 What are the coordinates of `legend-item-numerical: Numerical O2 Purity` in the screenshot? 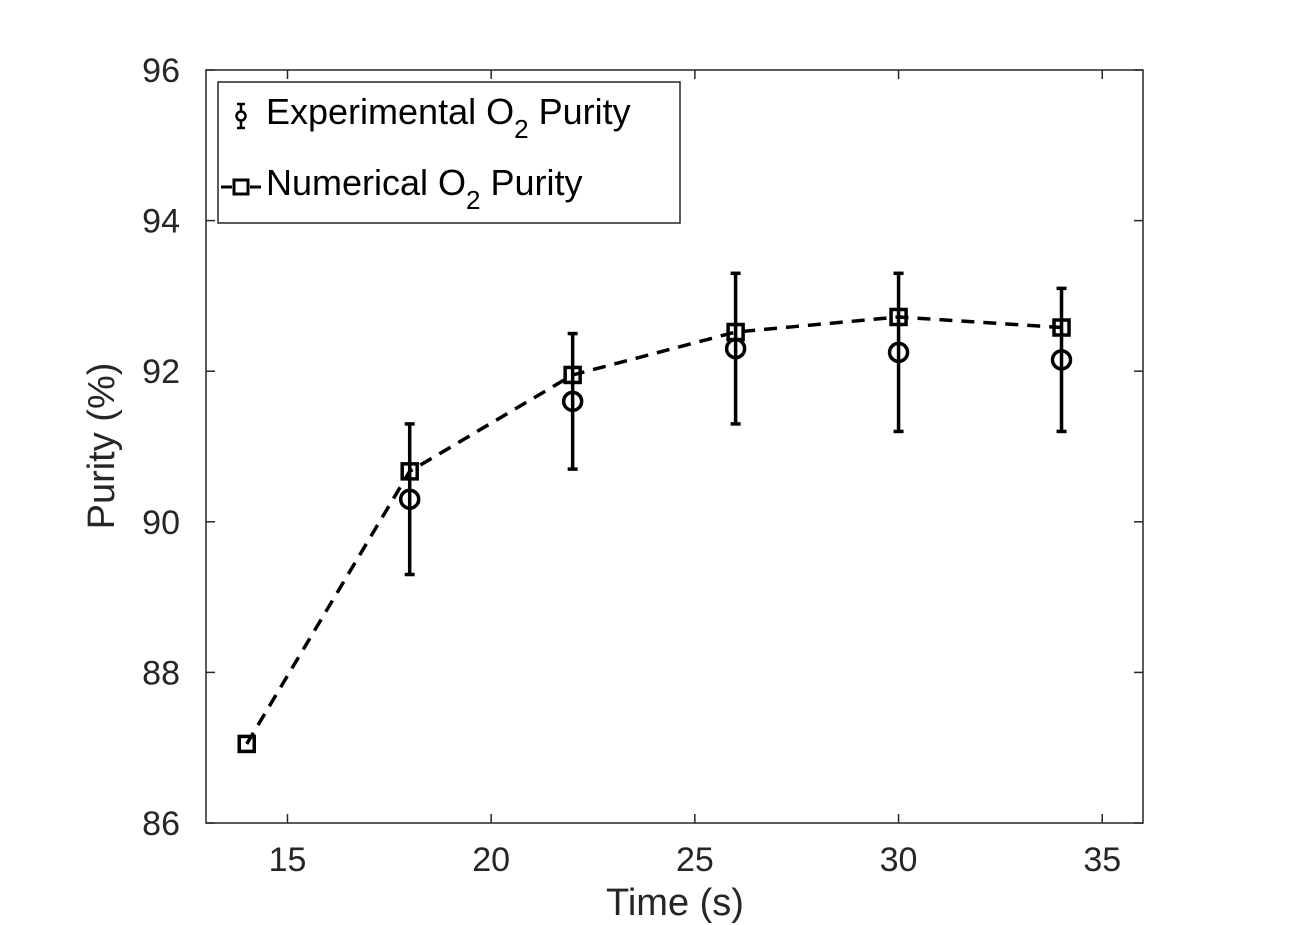 It's located at (402, 188).